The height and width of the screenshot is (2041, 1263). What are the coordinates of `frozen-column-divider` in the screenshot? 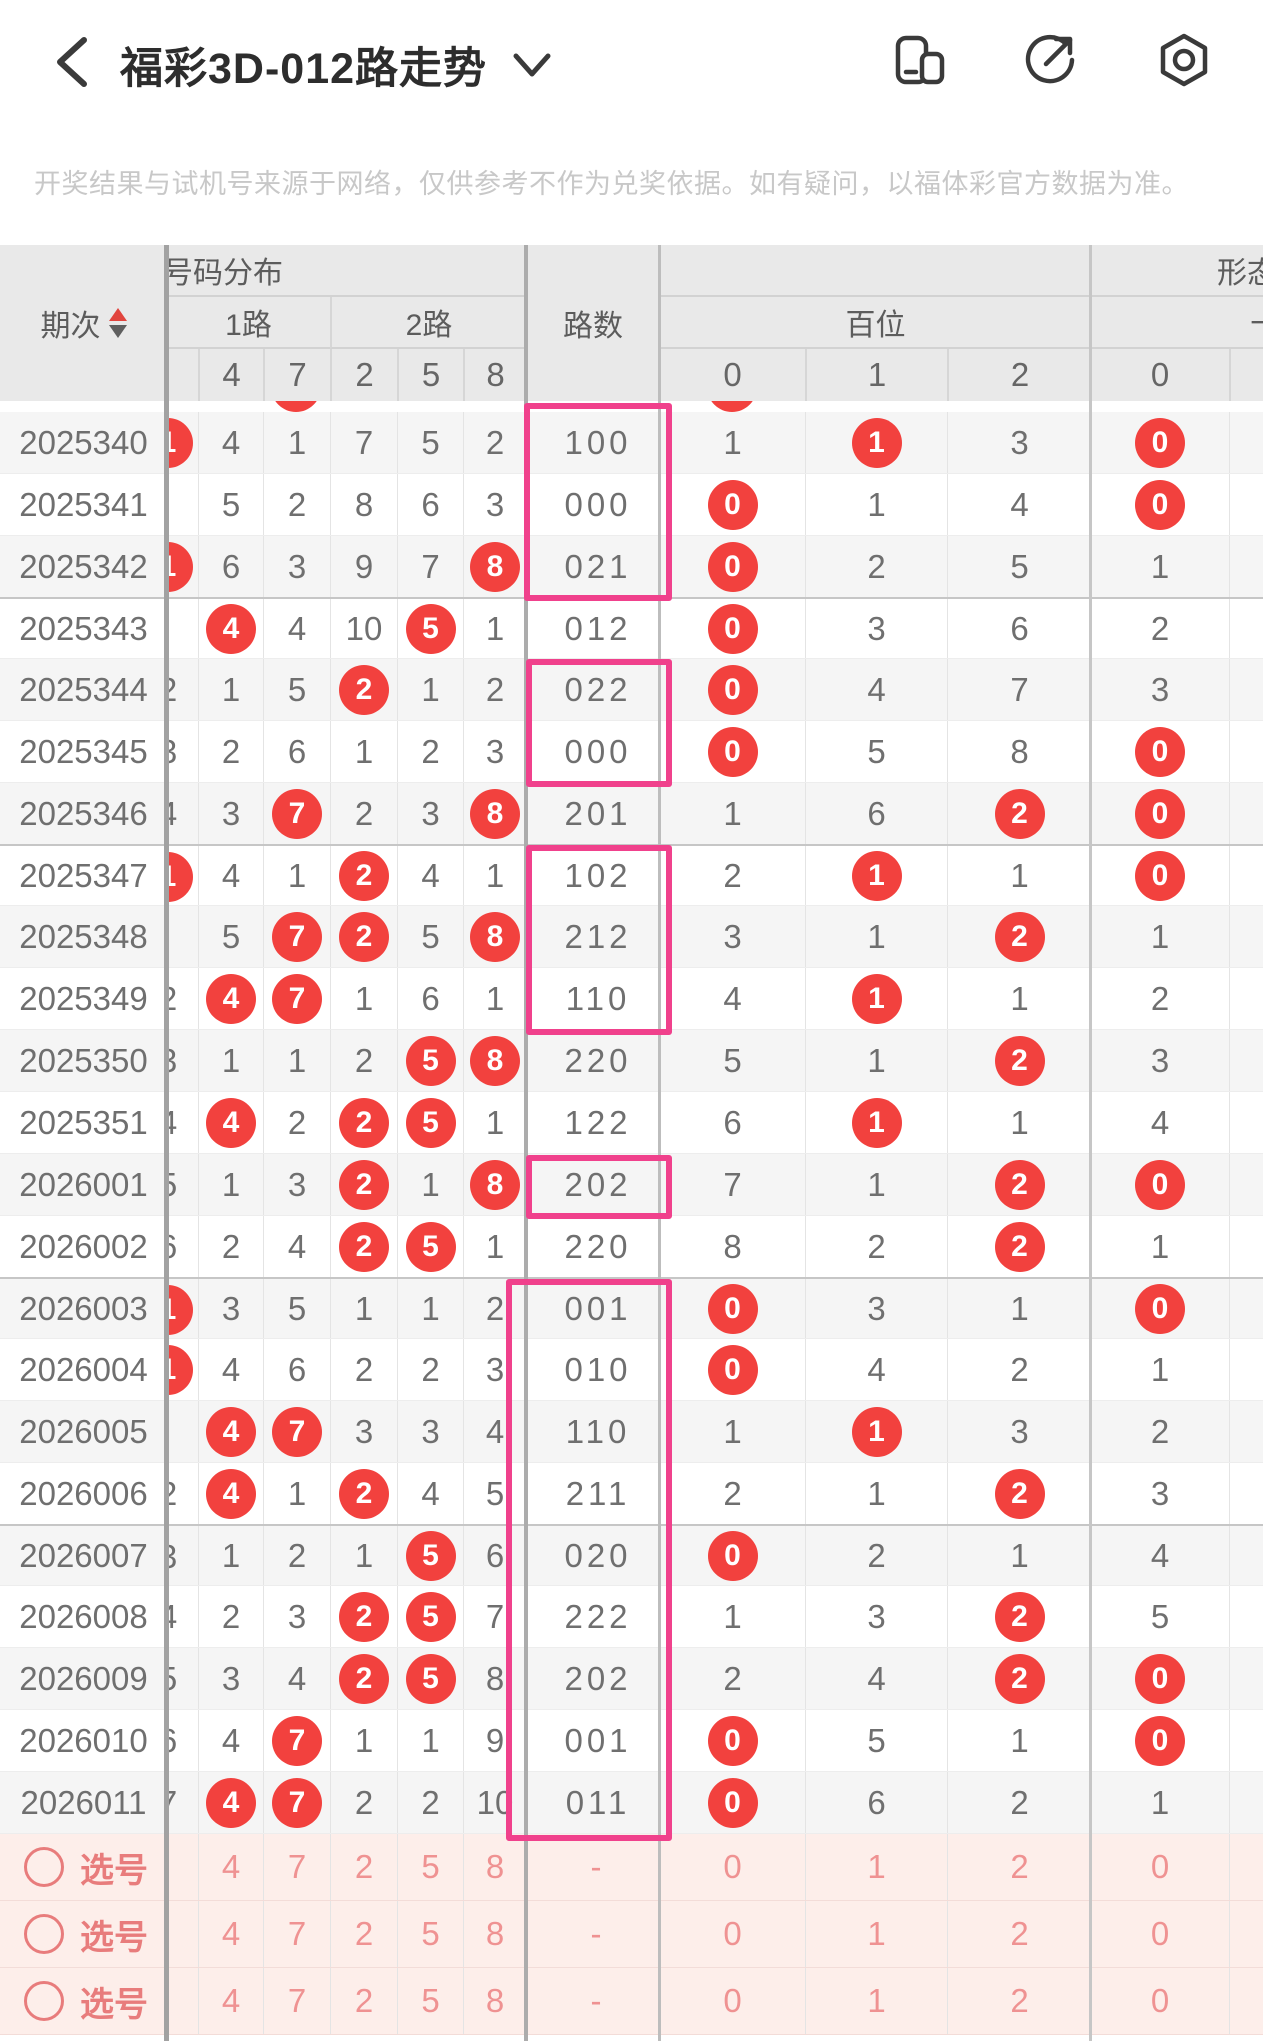 It's located at (166, 1143).